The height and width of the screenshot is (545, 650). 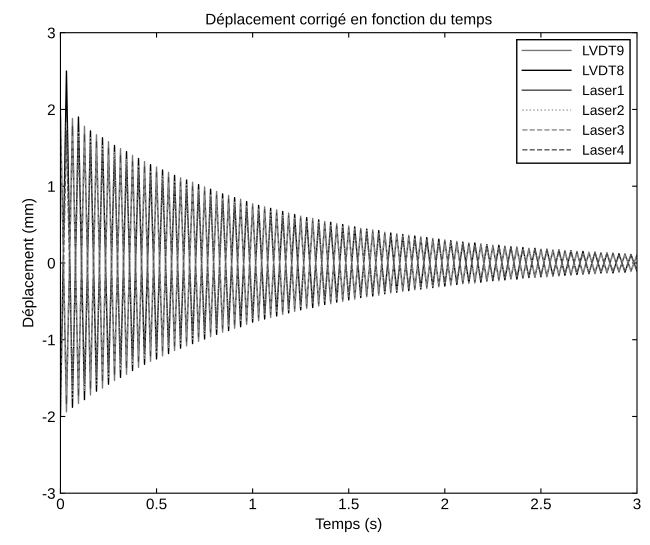 I want to click on x-tick-label: 3, so click(x=637, y=504).